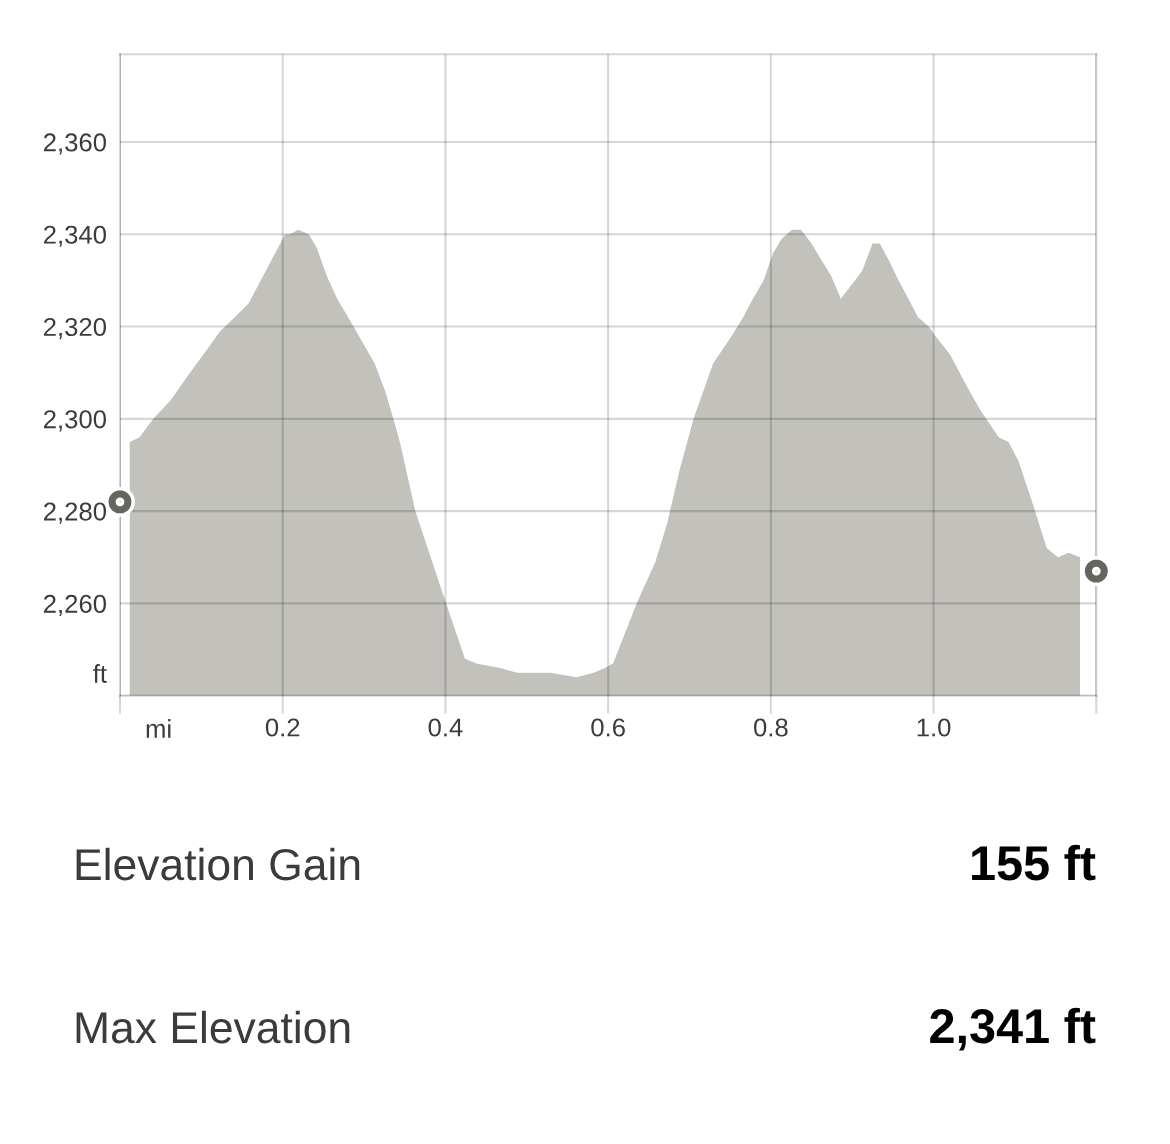 This screenshot has width=1170, height=1144. I want to click on y-tick-label: 2,280, so click(75, 513).